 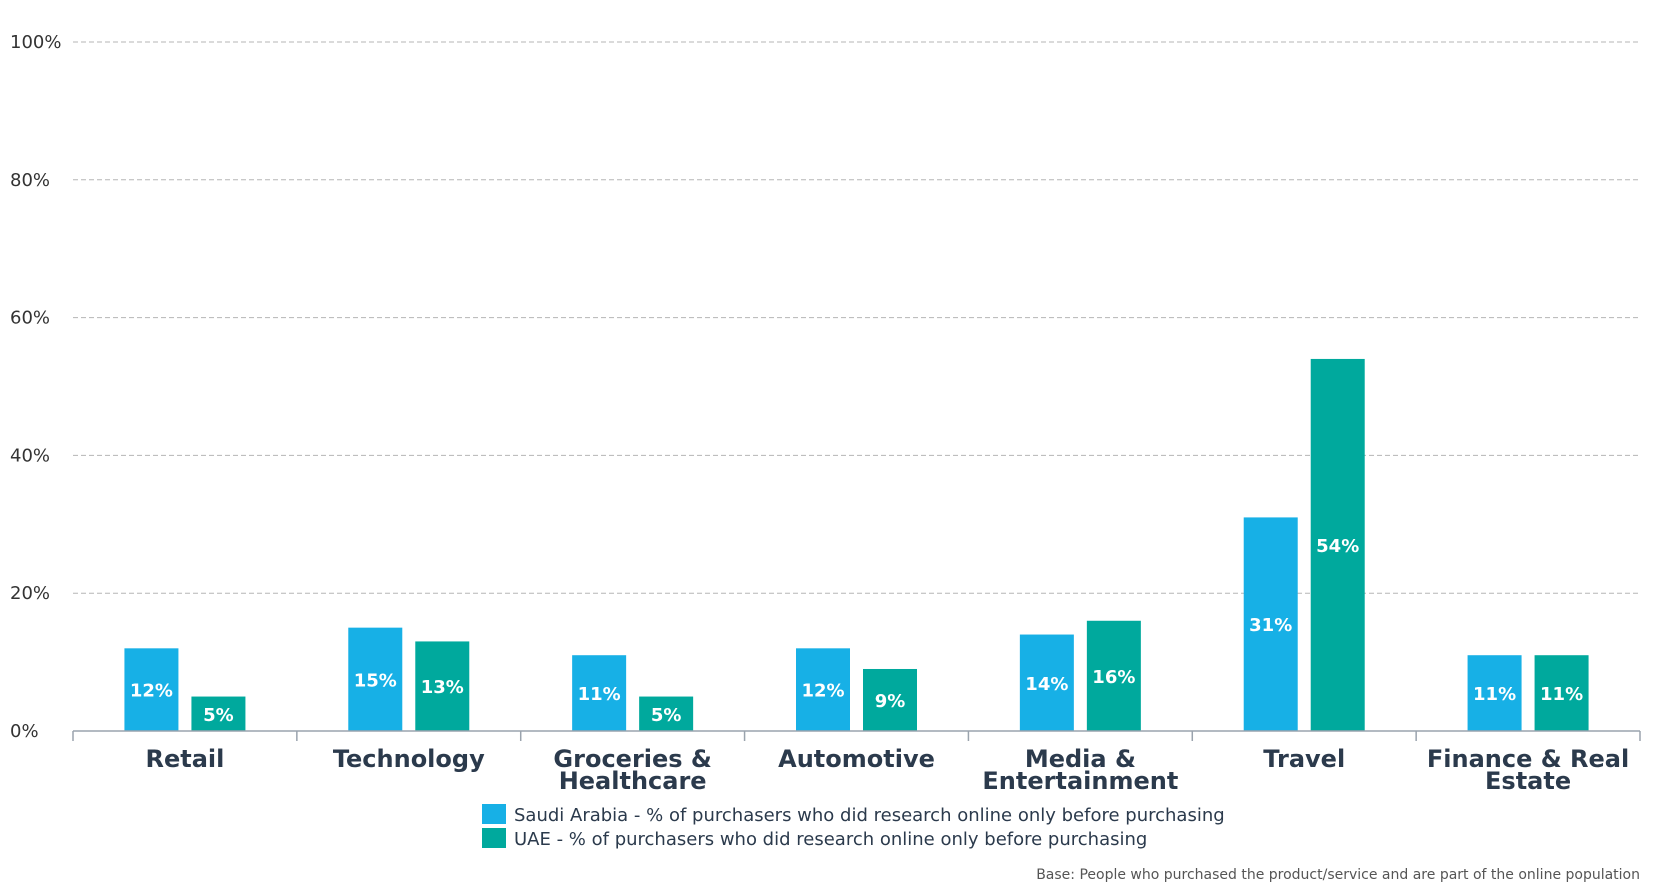 I want to click on data-label: 13%, so click(x=442, y=687).